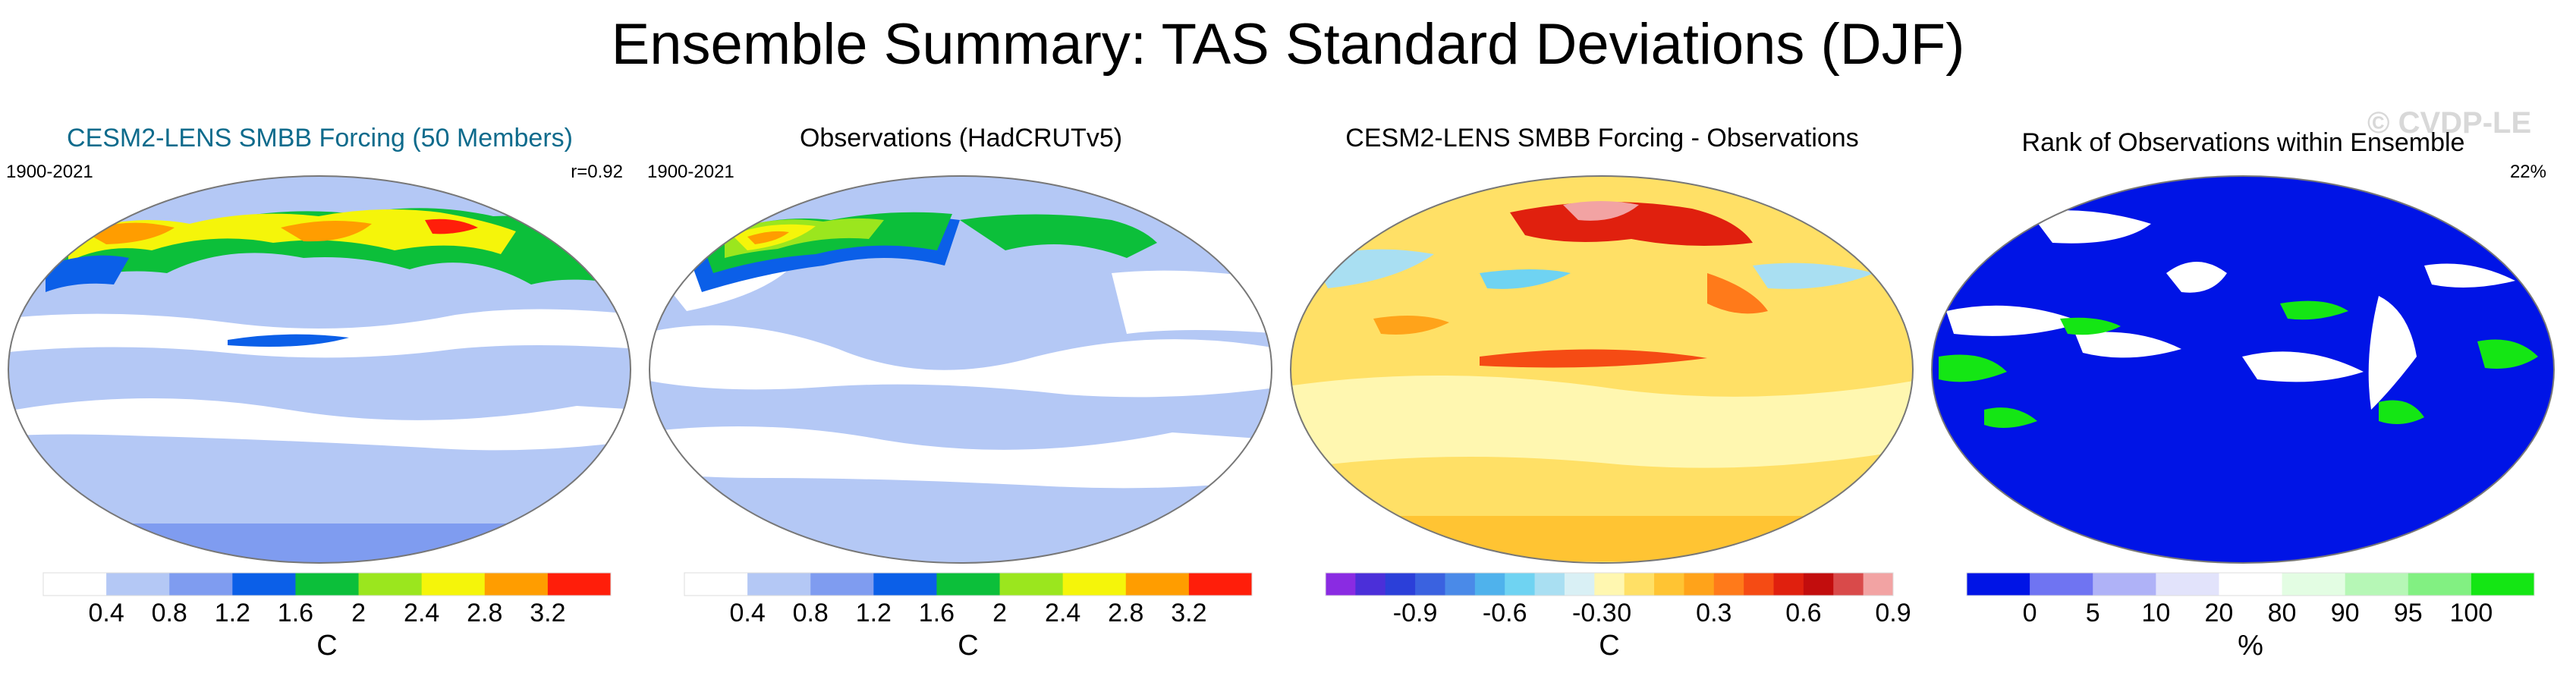 The height and width of the screenshot is (676, 2576). Describe the element at coordinates (961, 361) in the screenshot. I see `field-white-band` at that location.